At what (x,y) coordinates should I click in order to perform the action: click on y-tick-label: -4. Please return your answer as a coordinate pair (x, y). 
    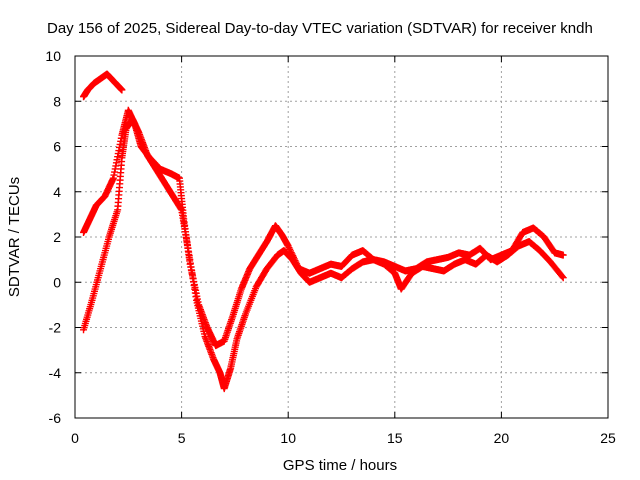
    Looking at the image, I should click on (55, 373).